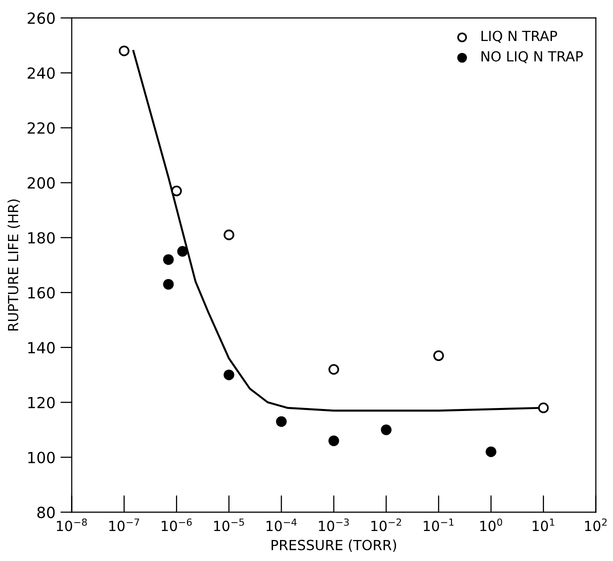  What do you see at coordinates (520, 36) in the screenshot?
I see `legend-label: LIQ N TRAP` at bounding box center [520, 36].